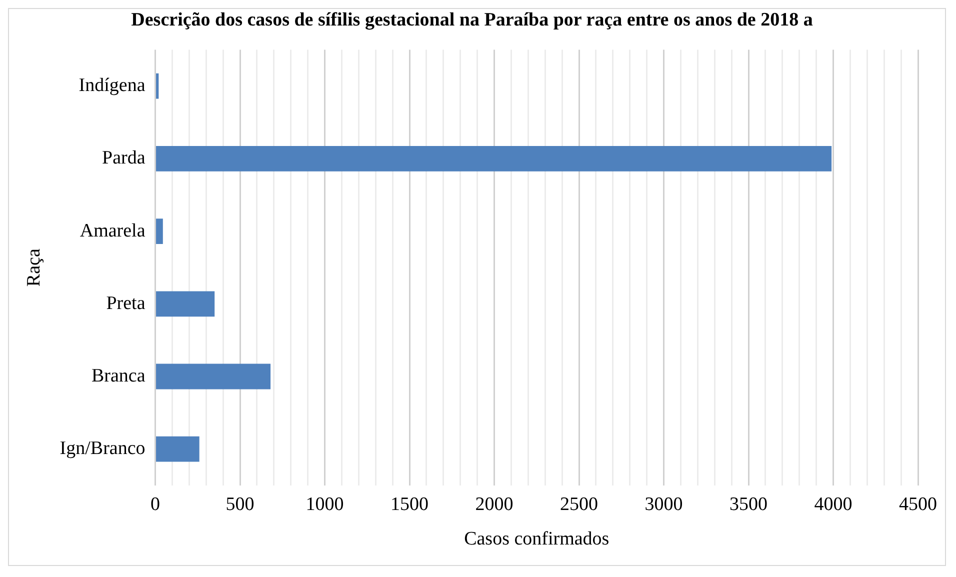 Image resolution: width=956 pixels, height=577 pixels. I want to click on x-tick-label: 1500, so click(409, 504).